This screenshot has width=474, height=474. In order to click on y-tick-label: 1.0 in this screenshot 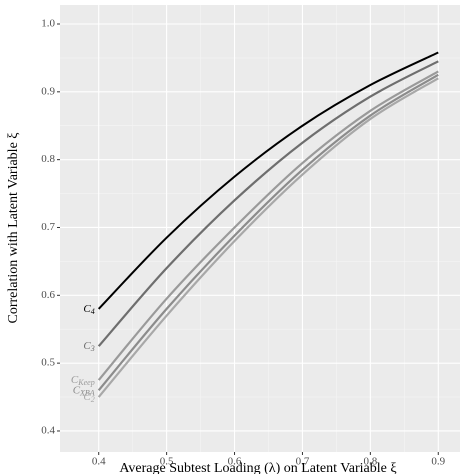, I will do `click(48, 24)`.